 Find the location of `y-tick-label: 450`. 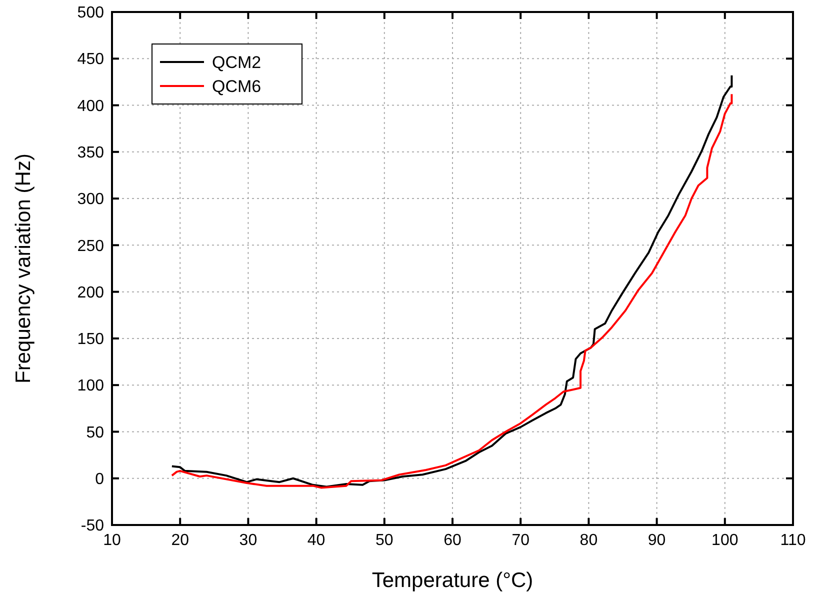

y-tick-label: 450 is located at coordinates (90, 59).